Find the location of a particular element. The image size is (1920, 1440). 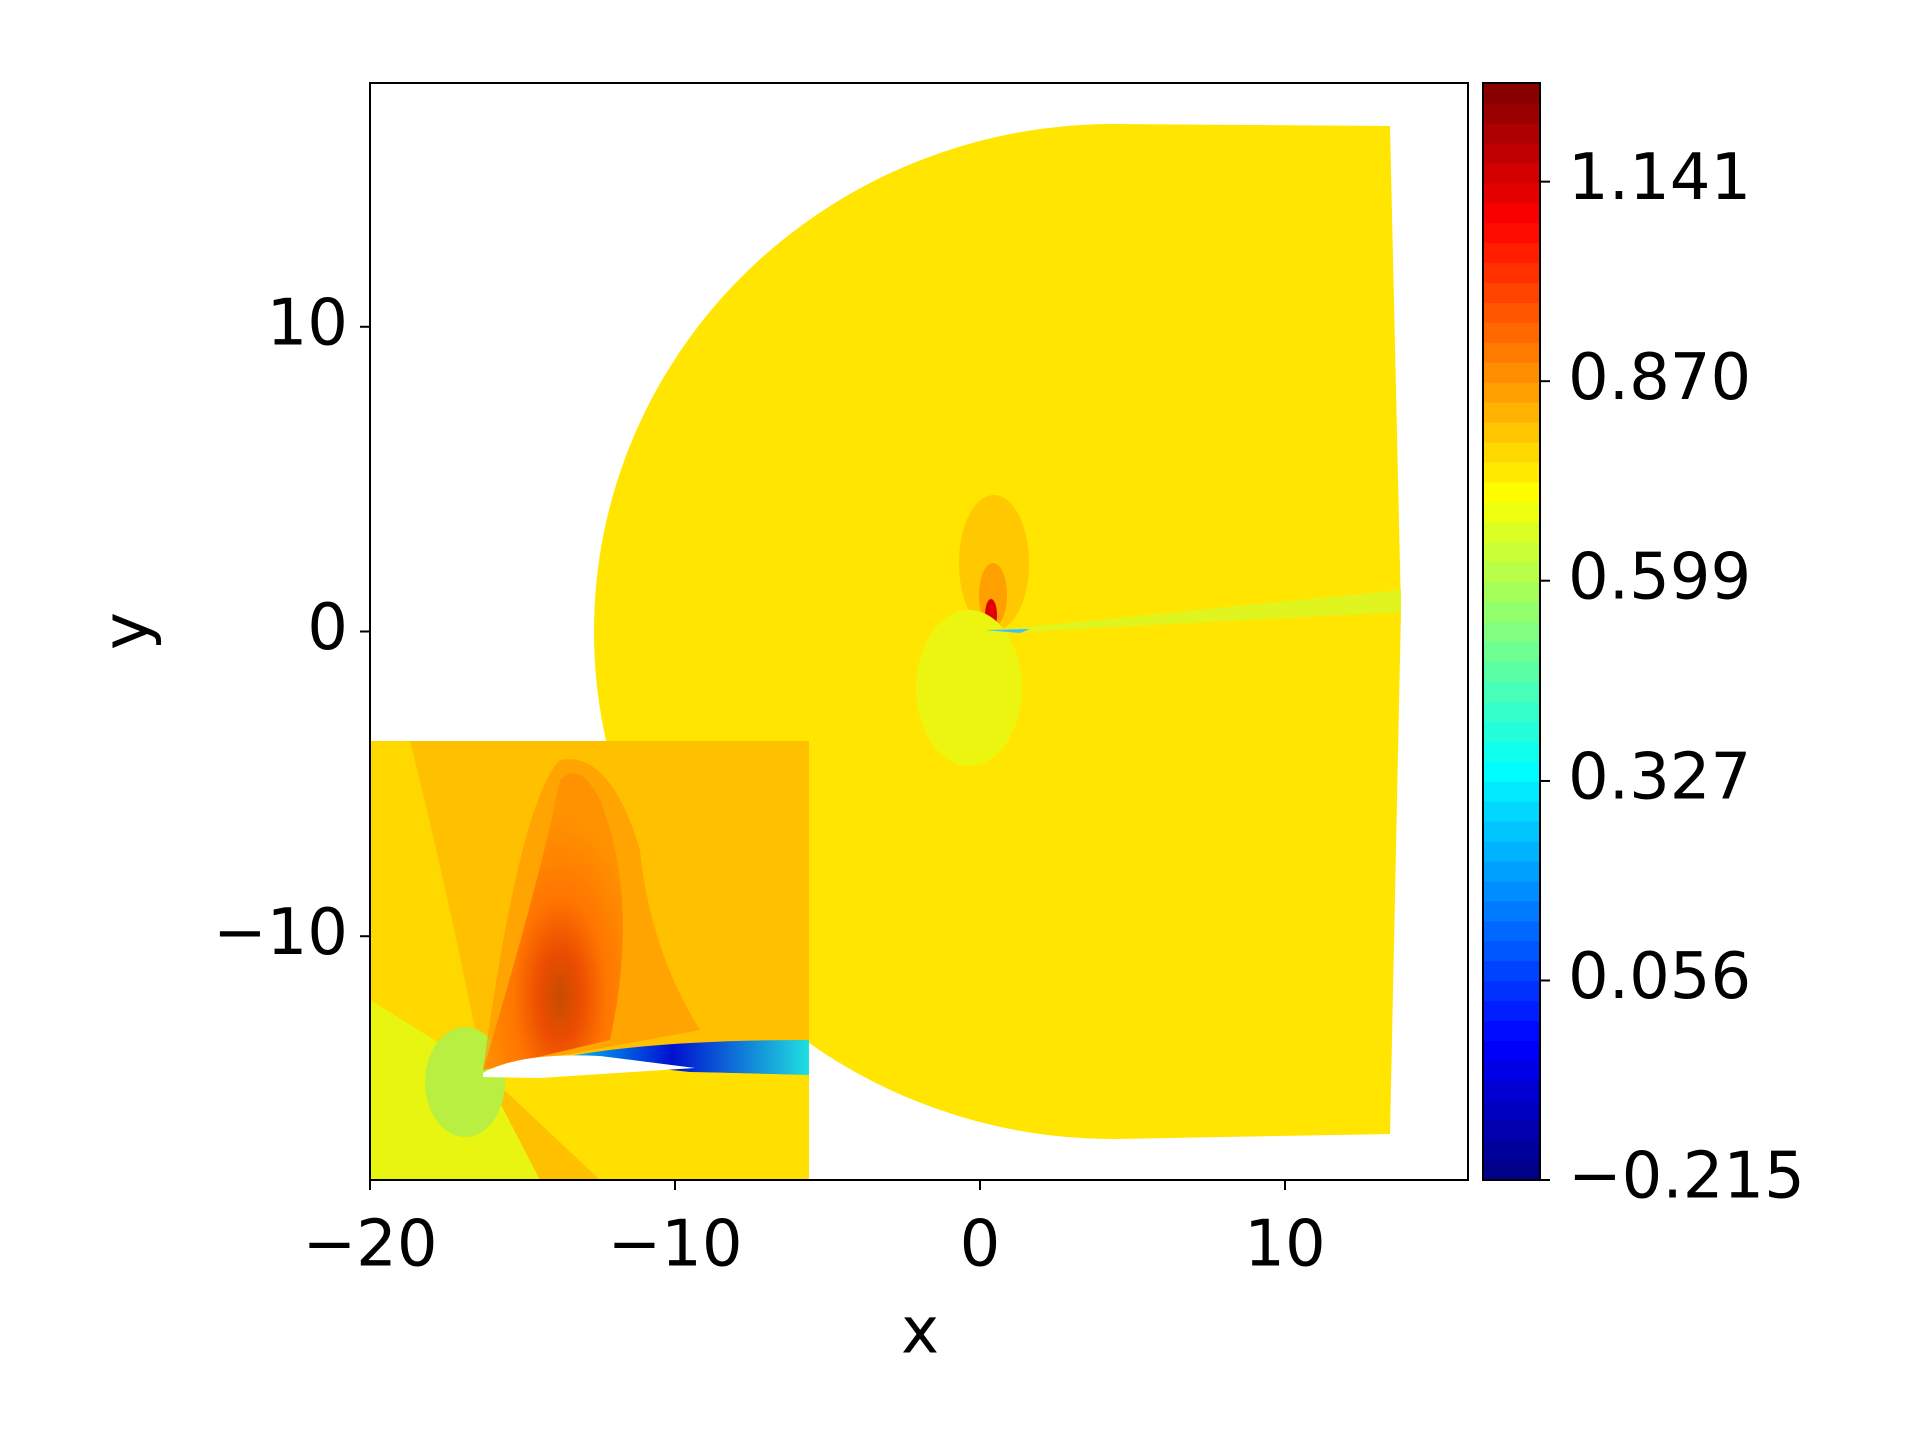

colorbar-tick-label: −0.215 is located at coordinates (1686, 1177).